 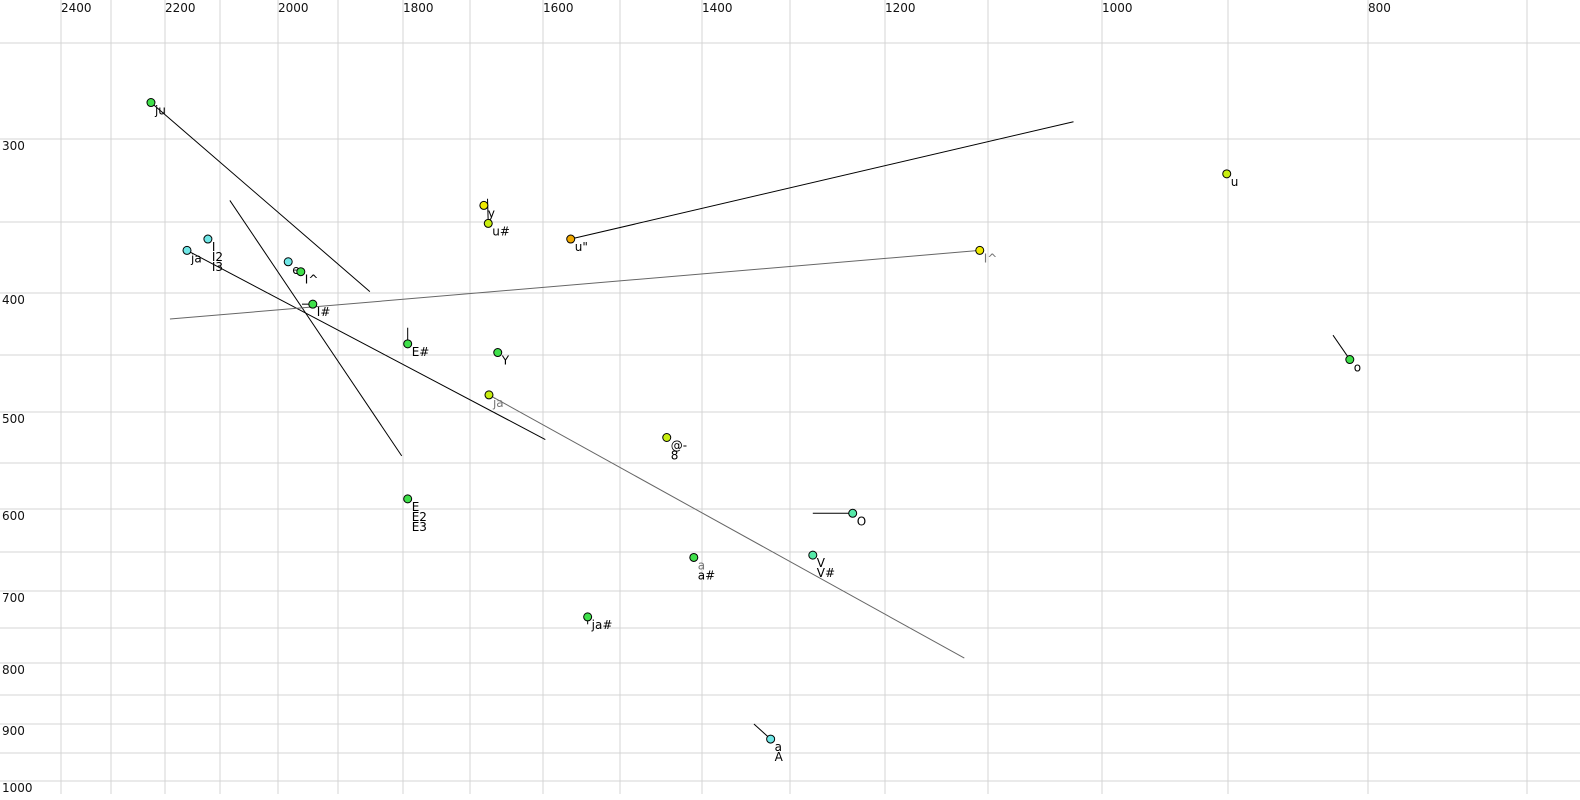 I want to click on data-label: O, so click(x=861, y=521).